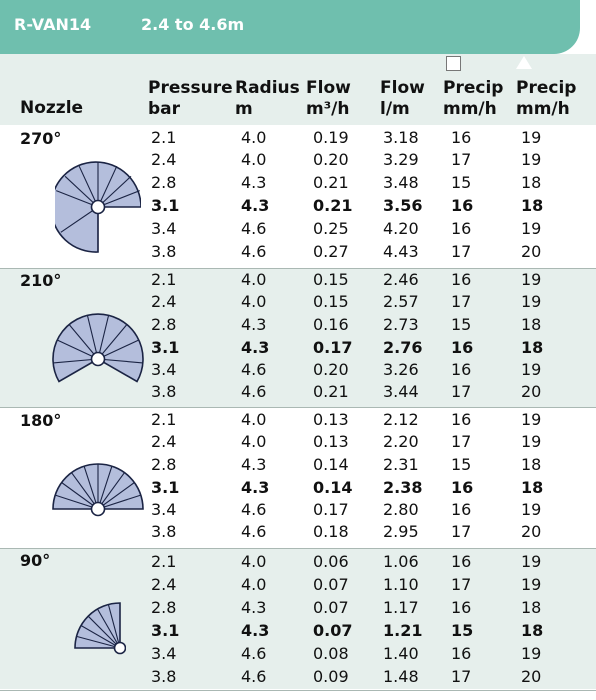 This screenshot has width=596, height=700. What do you see at coordinates (298, 279) in the screenshot?
I see `table-row: 2.1 4.0 0.15 2.46 16 19` at bounding box center [298, 279].